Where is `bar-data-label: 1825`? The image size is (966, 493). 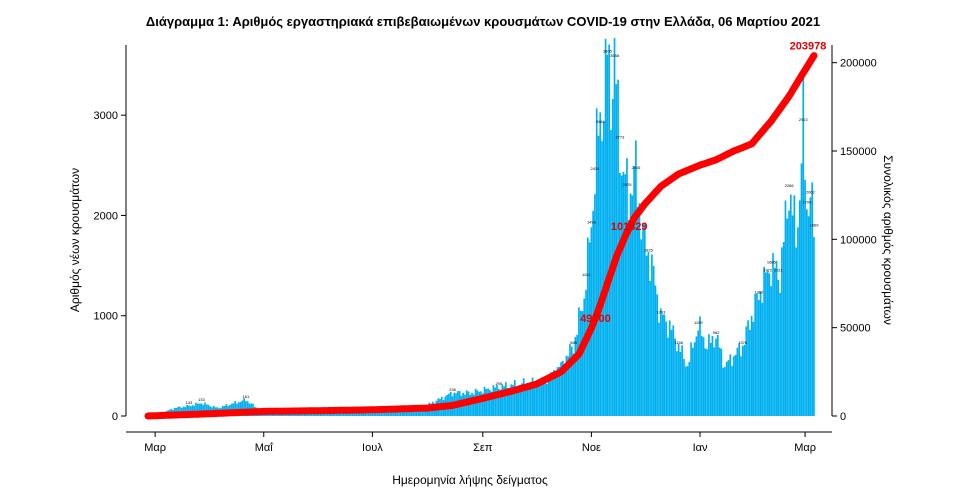
bar-data-label: 1825 is located at coordinates (649, 250).